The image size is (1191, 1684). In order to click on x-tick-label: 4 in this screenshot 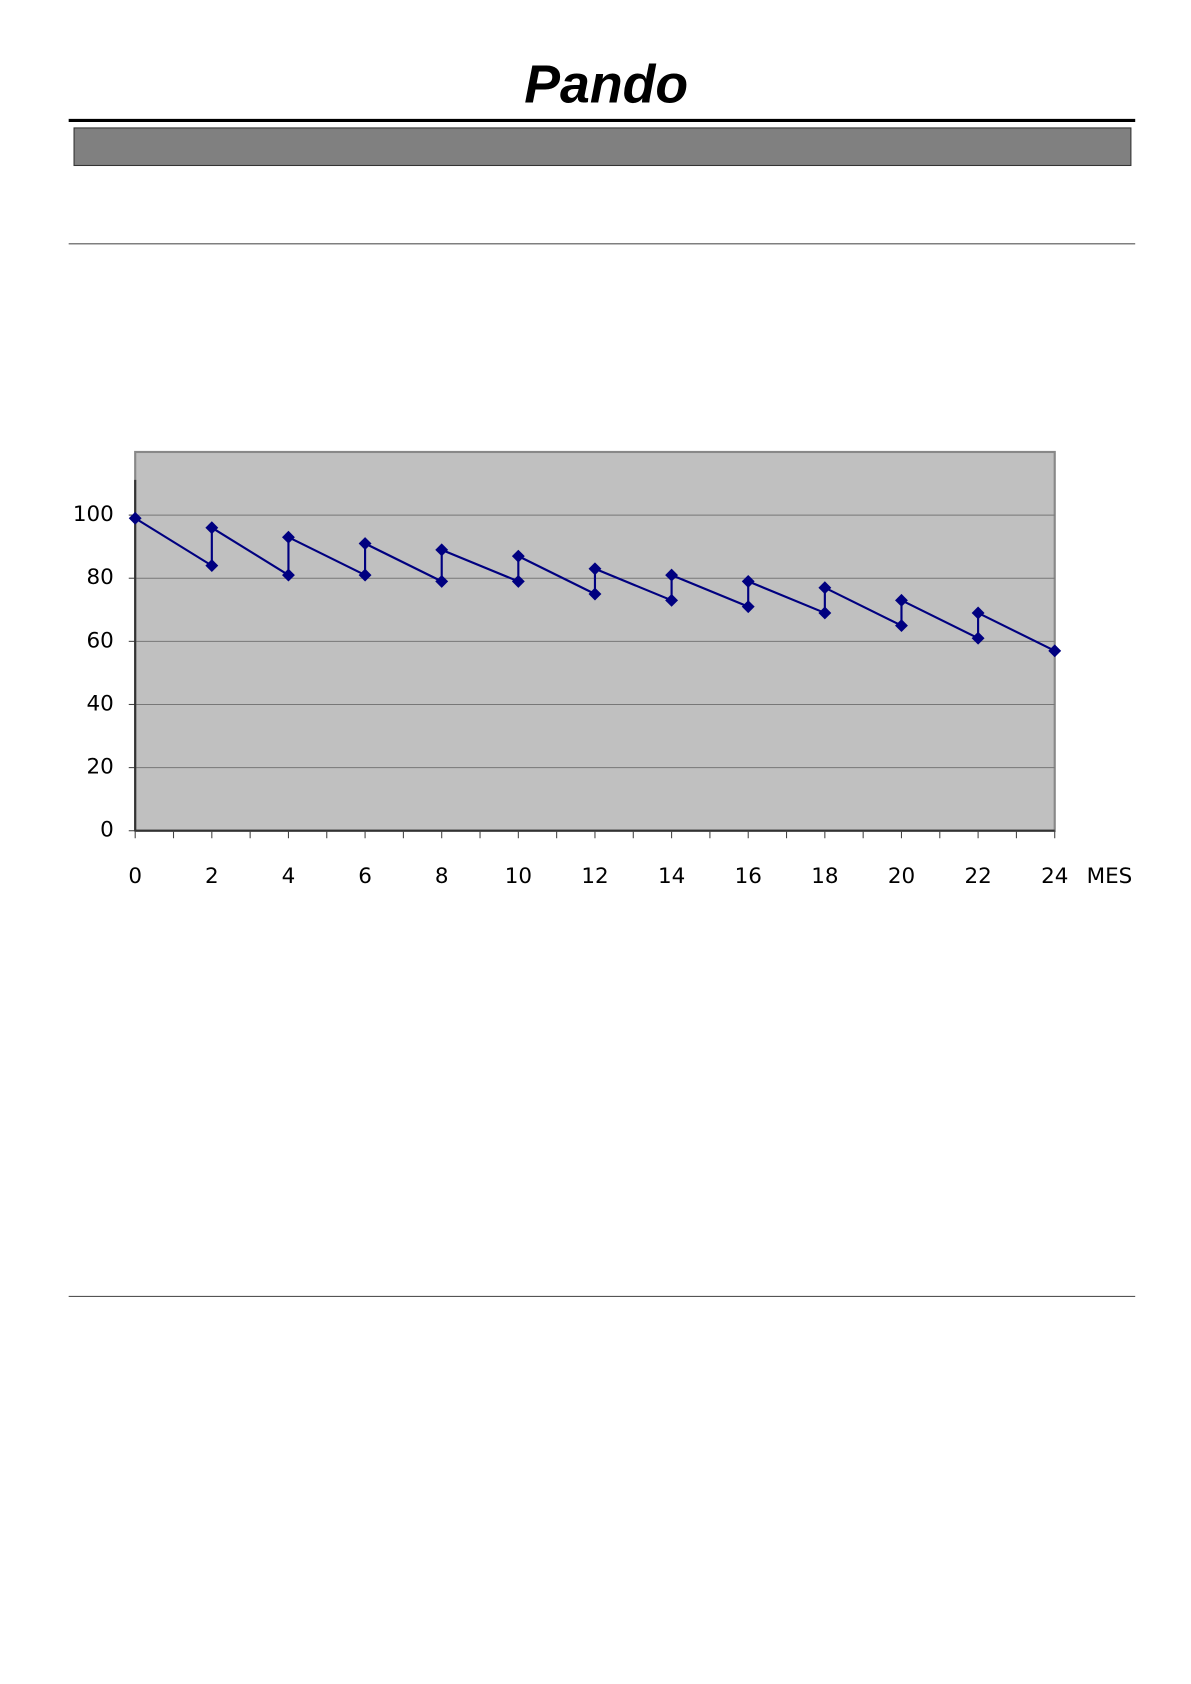, I will do `click(289, 876)`.